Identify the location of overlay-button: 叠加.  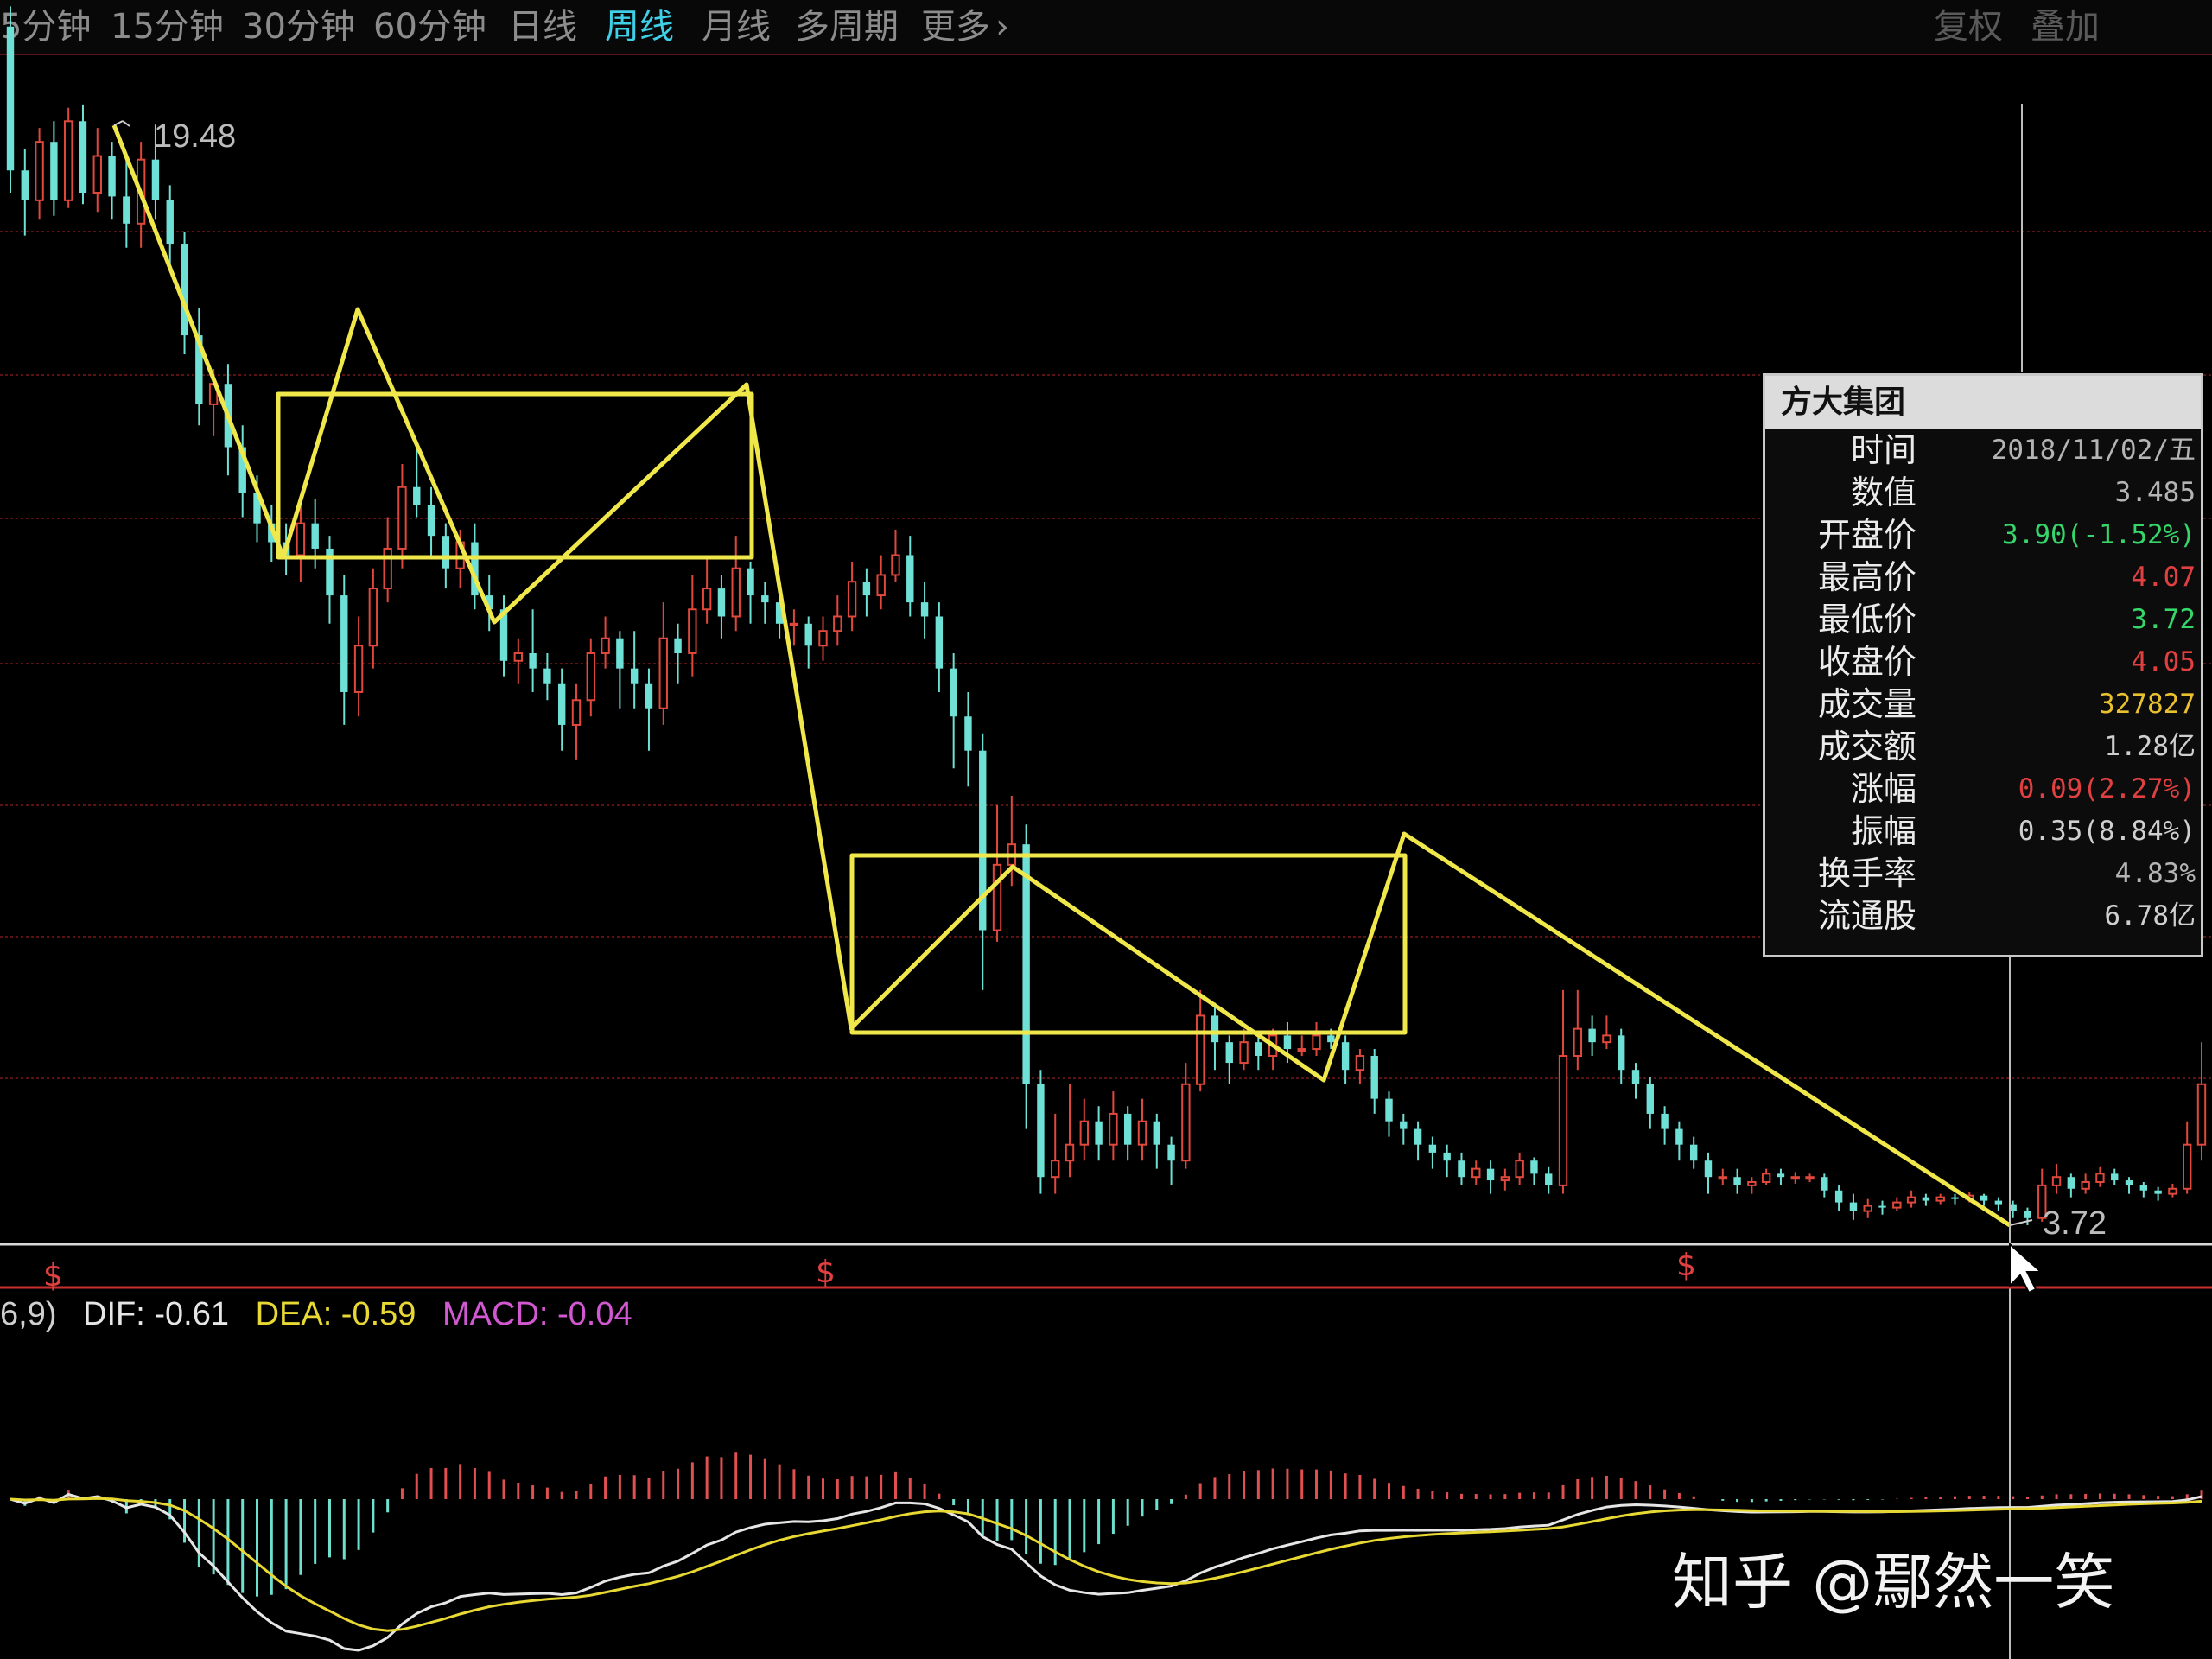
(2065, 27).